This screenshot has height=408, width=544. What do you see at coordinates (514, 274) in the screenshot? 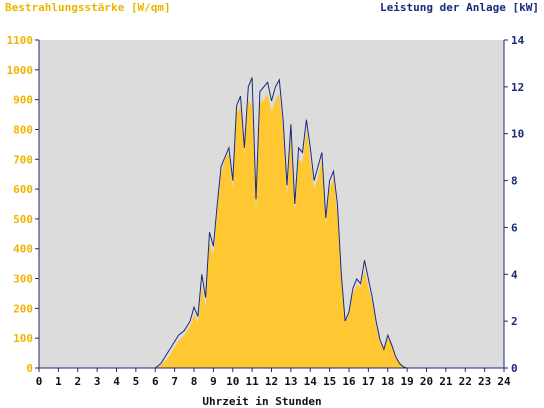
I see `right-tick-label: 4` at bounding box center [514, 274].